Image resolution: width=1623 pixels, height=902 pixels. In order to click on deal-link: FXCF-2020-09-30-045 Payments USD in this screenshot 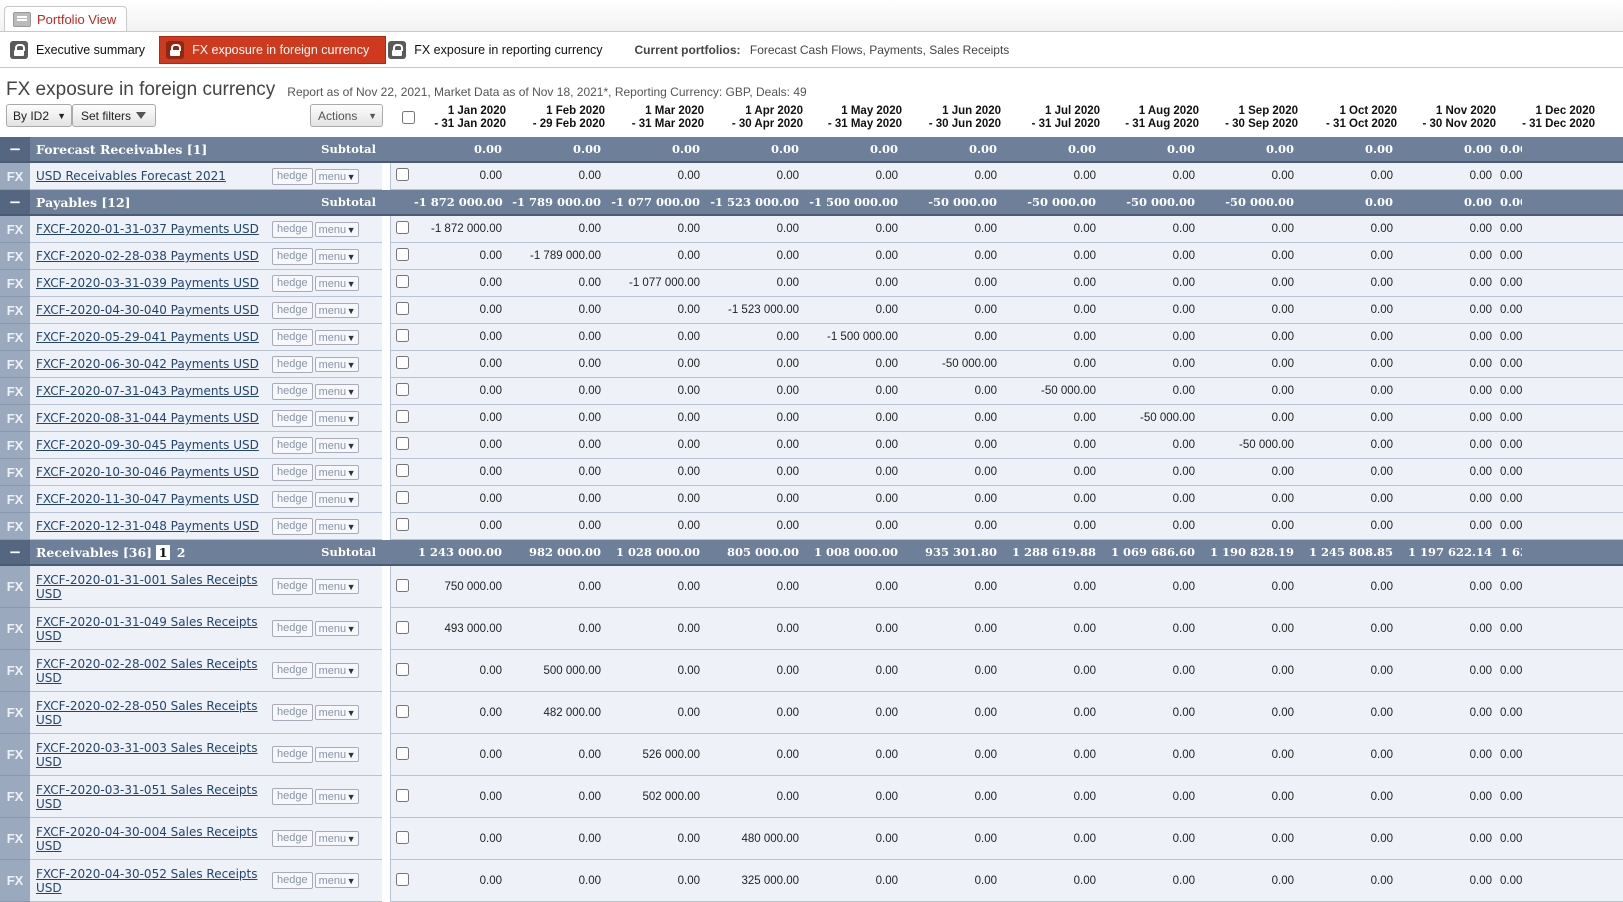, I will do `click(147, 445)`.